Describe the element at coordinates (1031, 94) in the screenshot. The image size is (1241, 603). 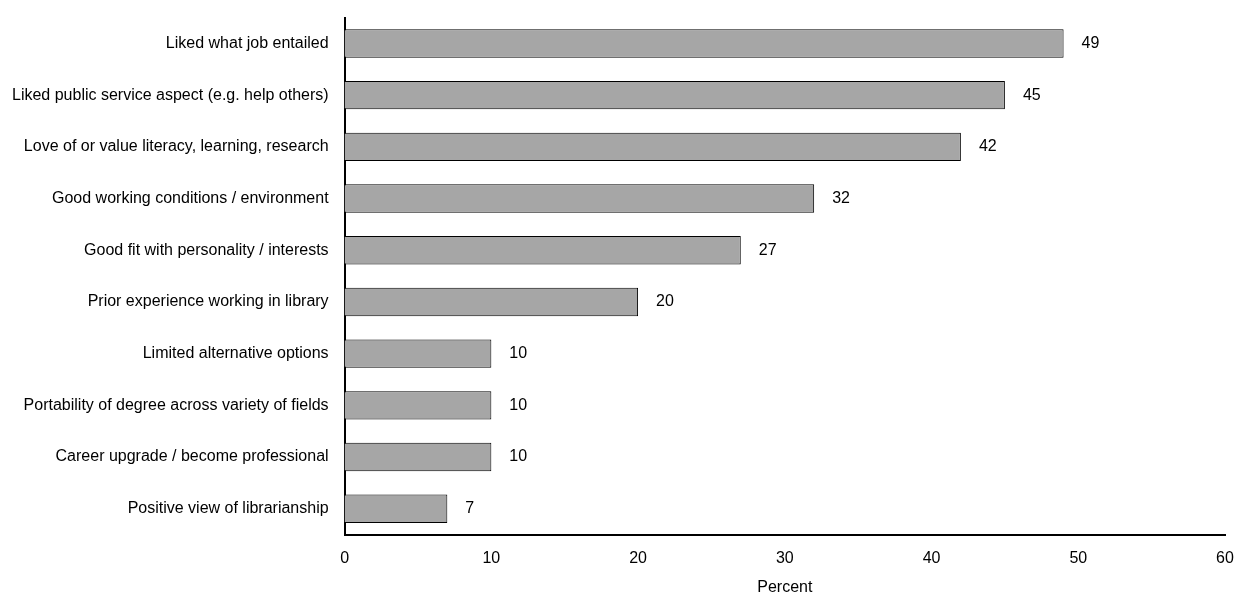
I see `data-label: 45` at that location.